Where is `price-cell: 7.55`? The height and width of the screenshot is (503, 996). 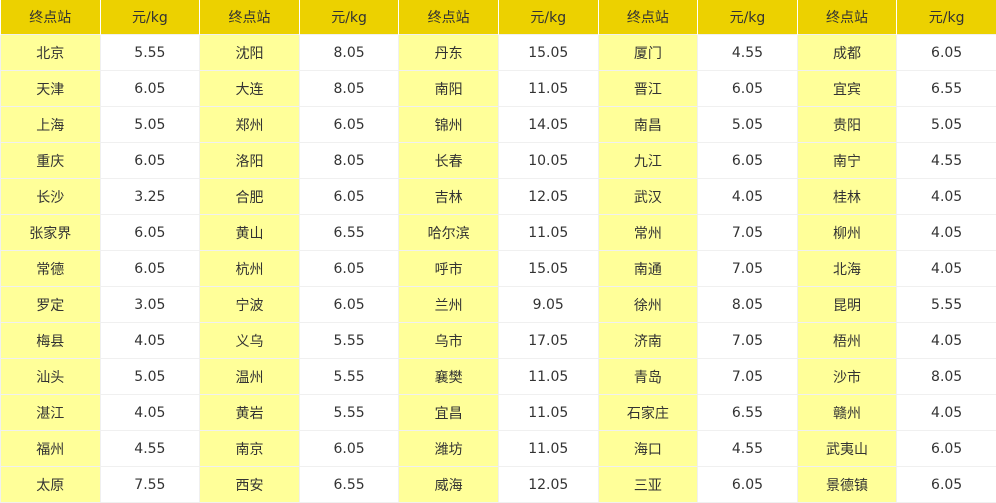
price-cell: 7.55 is located at coordinates (150, 485).